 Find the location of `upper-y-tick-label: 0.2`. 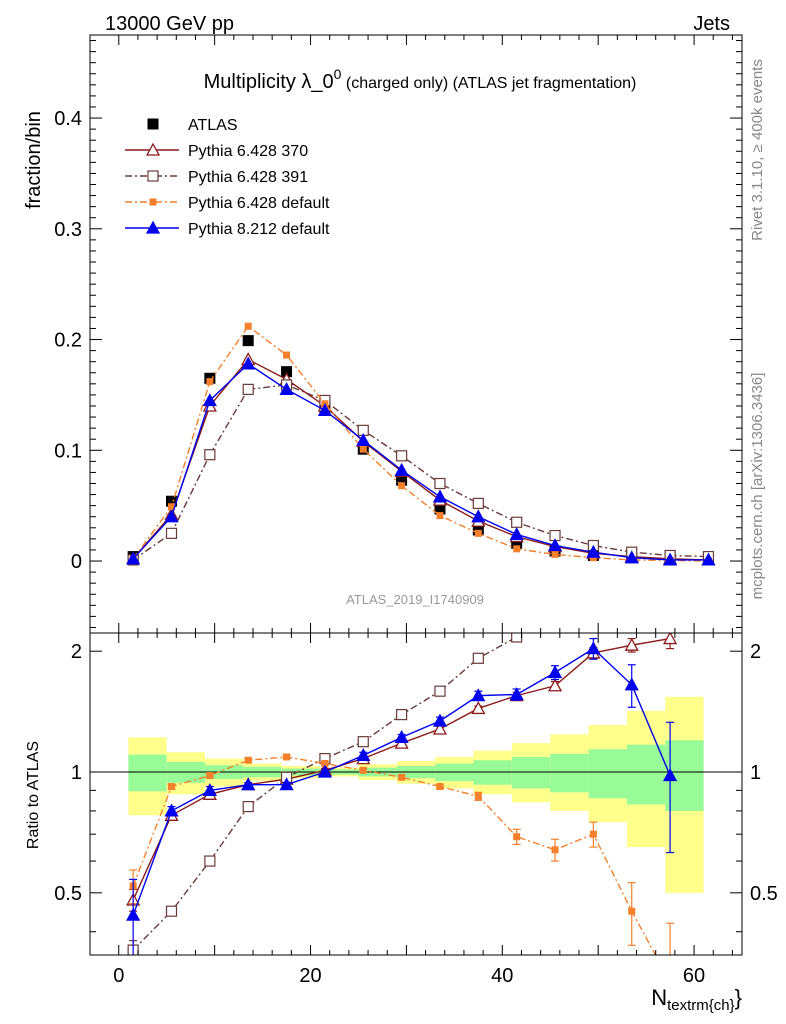

upper-y-tick-label: 0.2 is located at coordinates (68, 341).